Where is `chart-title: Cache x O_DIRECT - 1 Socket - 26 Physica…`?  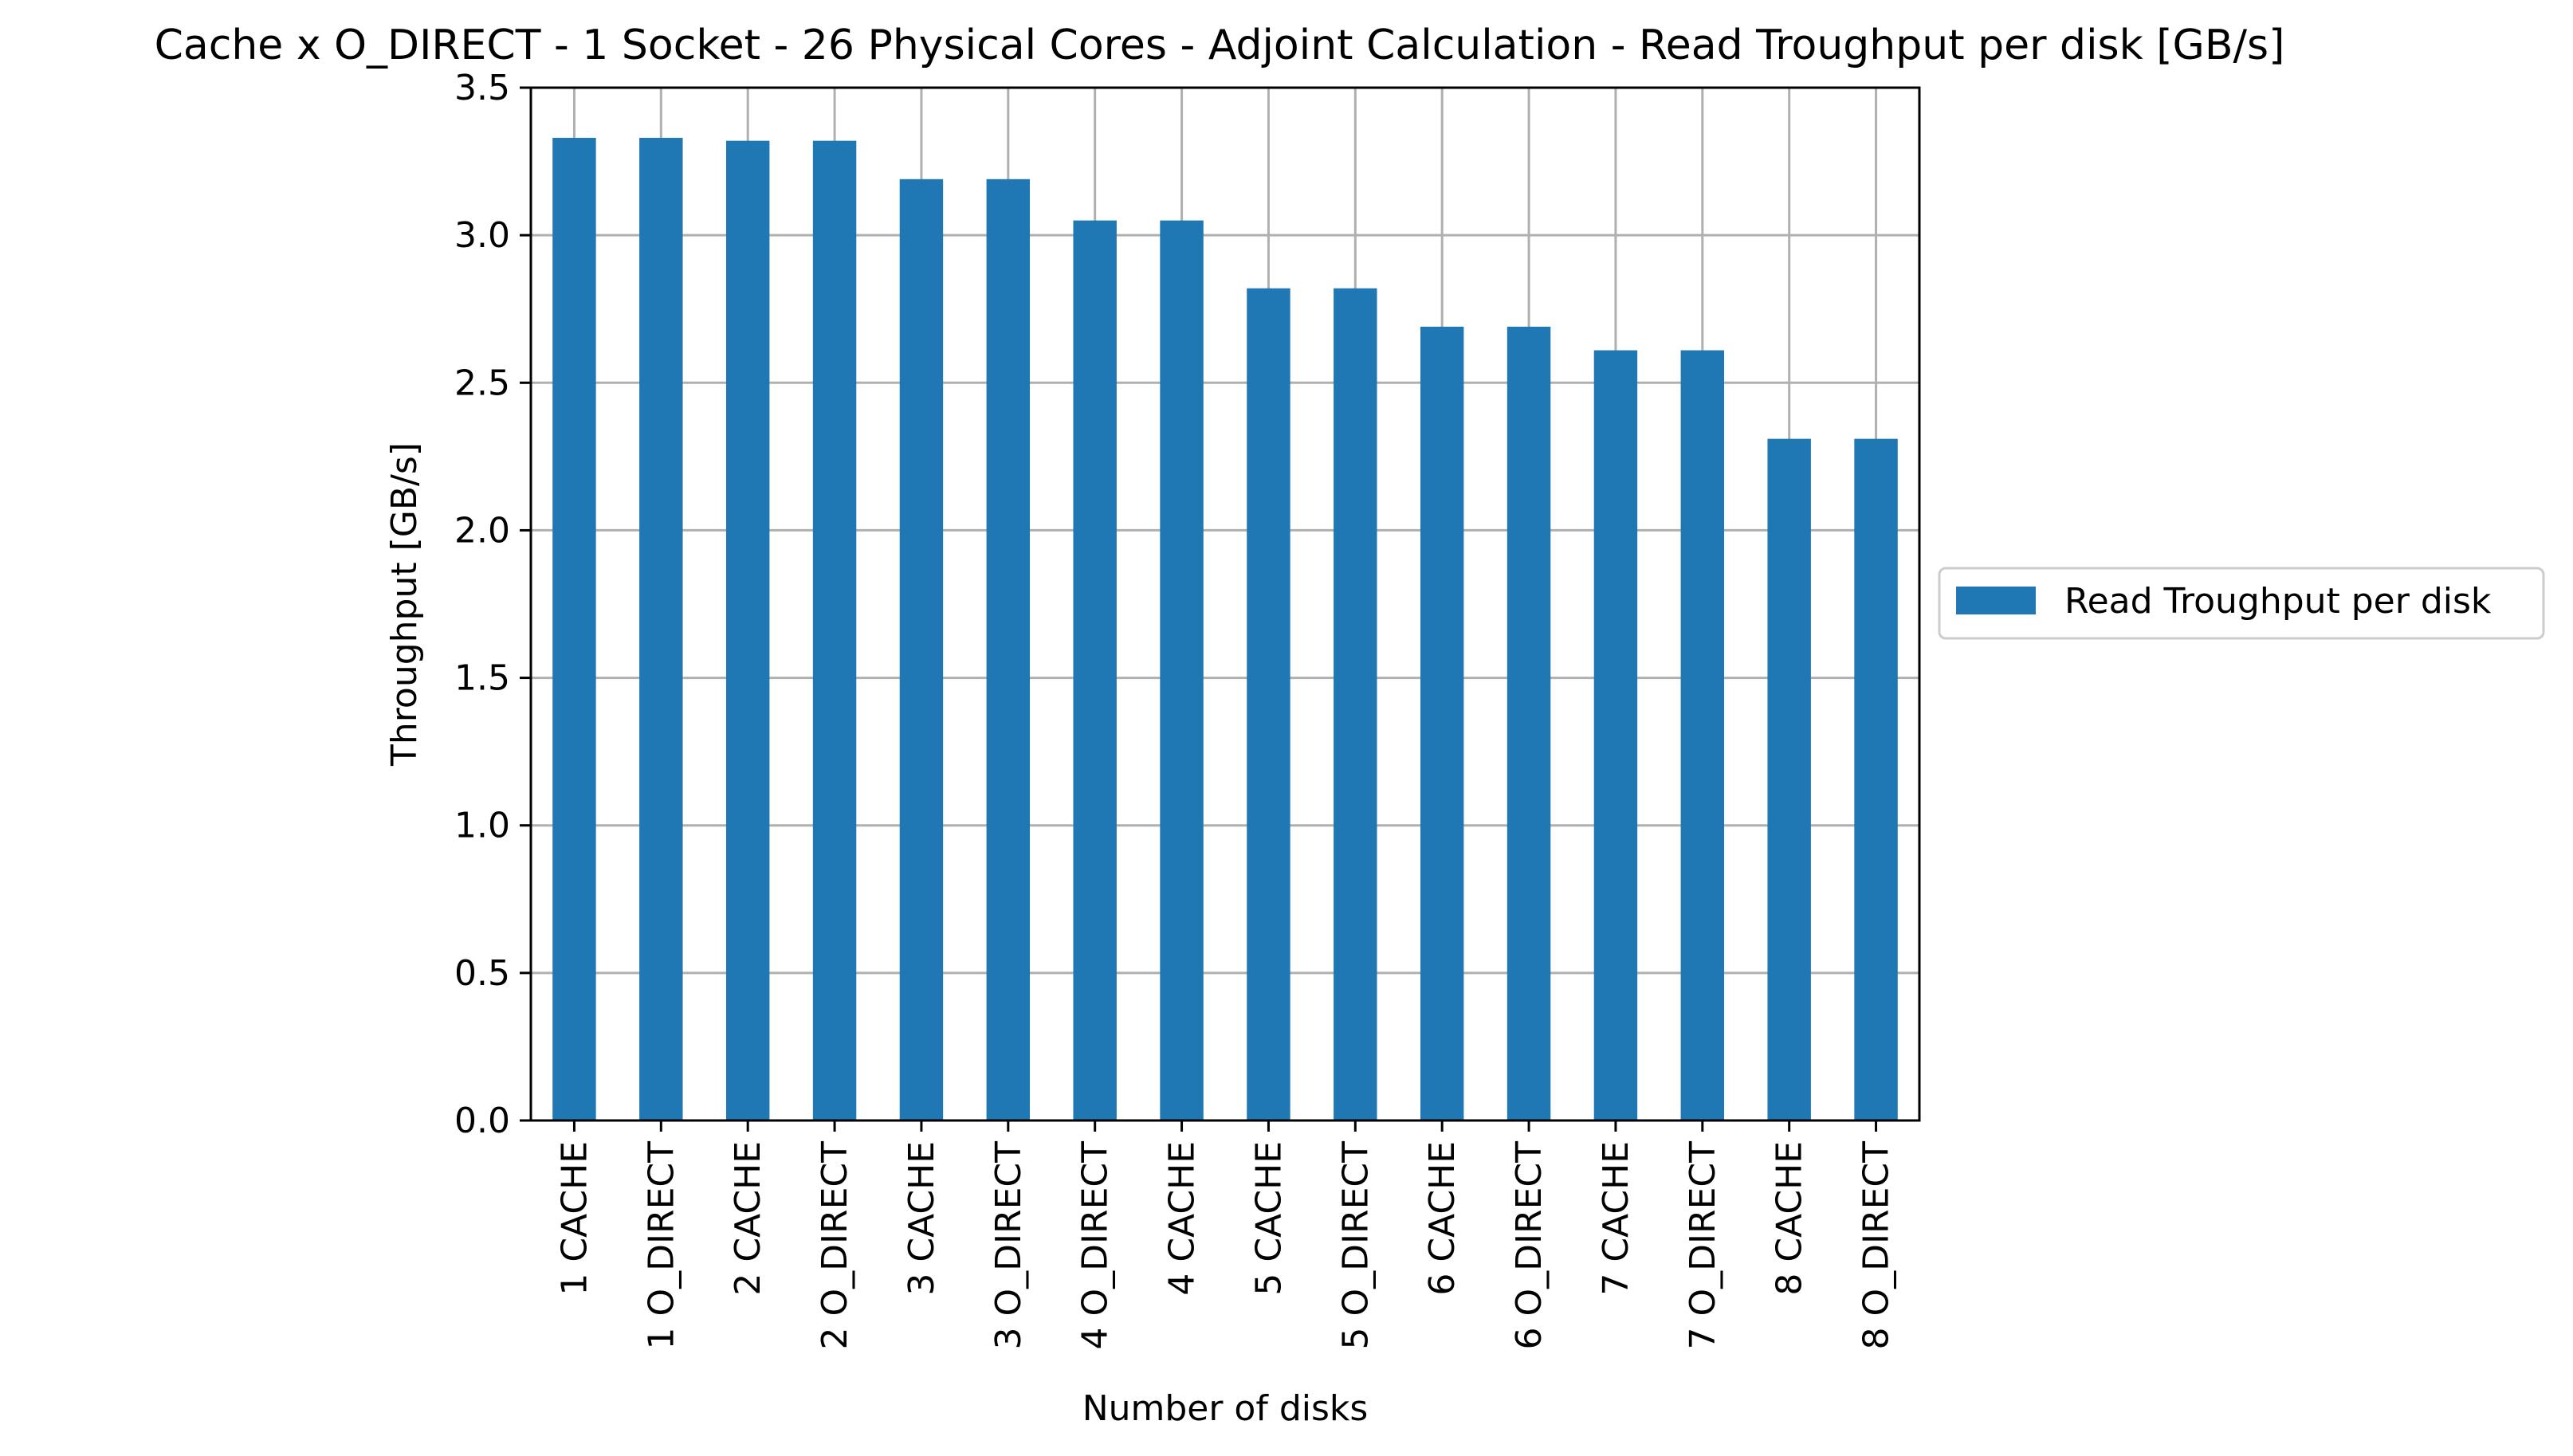
chart-title: Cache x O_DIRECT - 1 Socket - 26 Physica… is located at coordinates (1220, 45).